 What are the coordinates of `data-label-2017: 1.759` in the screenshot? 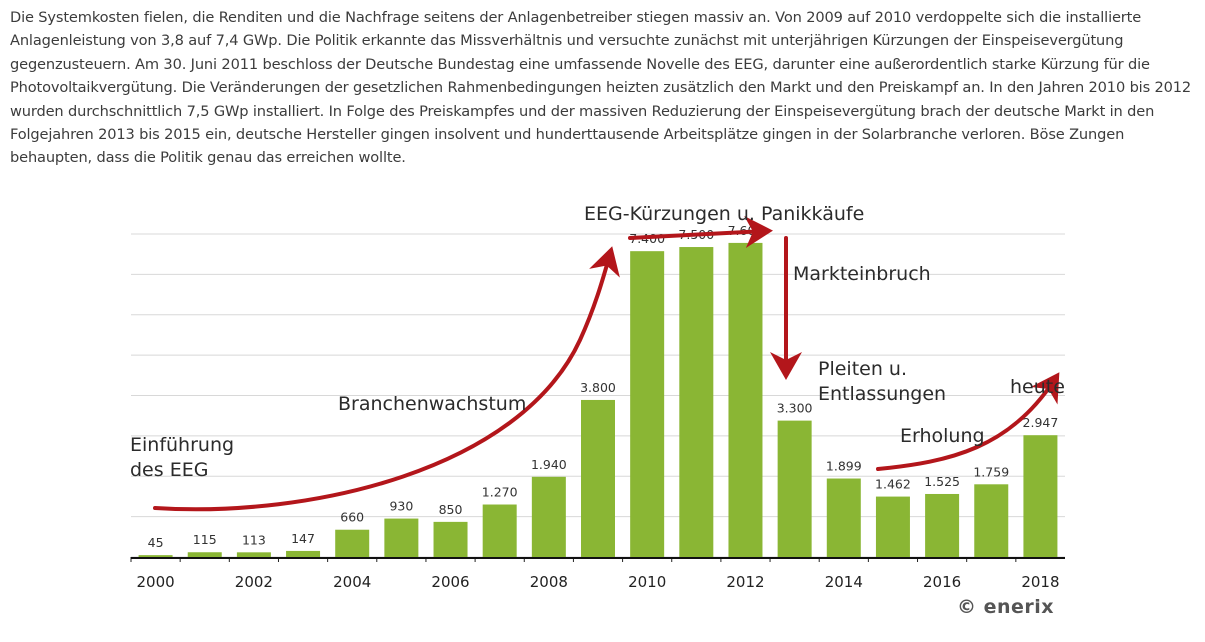 It's located at (991, 471).